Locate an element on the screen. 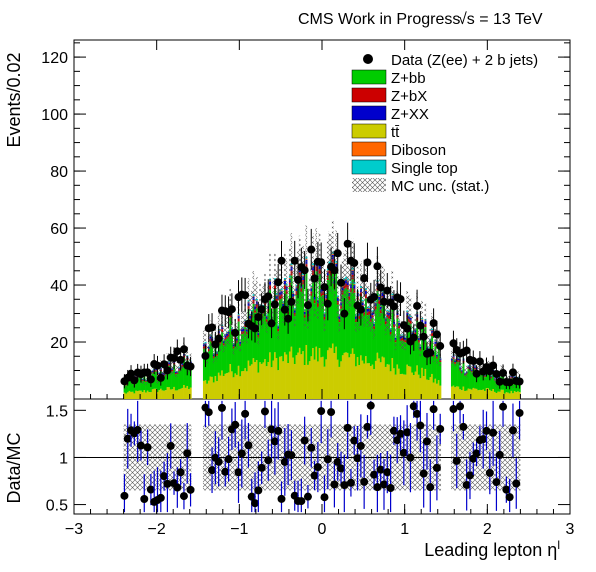 The height and width of the screenshot is (572, 596). x-tick-label: 2 is located at coordinates (487, 529).